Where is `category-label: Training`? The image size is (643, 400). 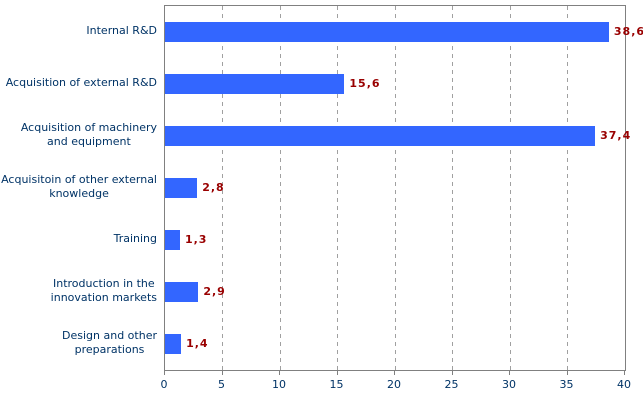 category-label: Training is located at coordinates (135, 239).